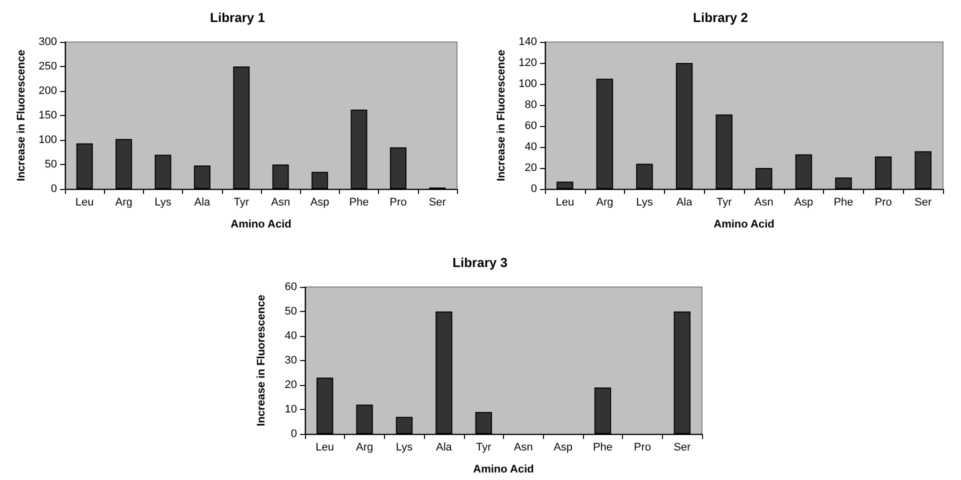 This screenshot has width=961, height=480. Describe the element at coordinates (237, 17) in the screenshot. I see `chart-title: Library 1` at that location.